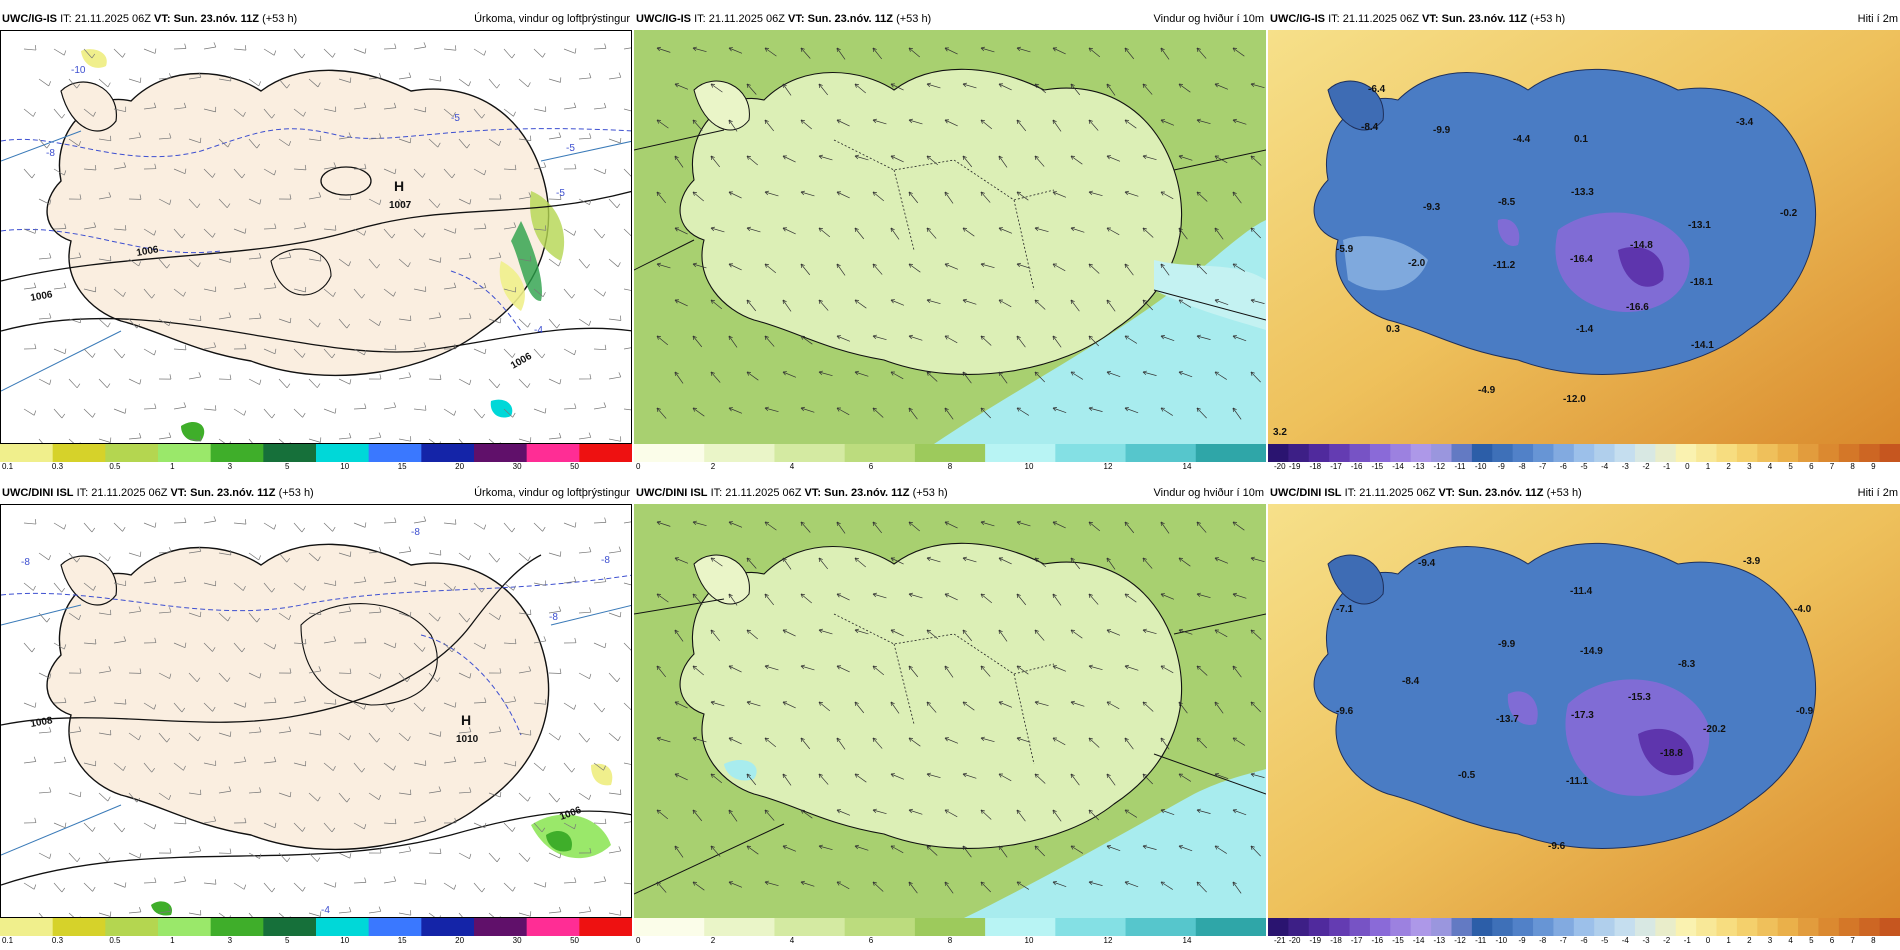  What do you see at coordinates (552, 19) in the screenshot?
I see `field-title: Úrkoma, vindur og loftþrýstingur` at bounding box center [552, 19].